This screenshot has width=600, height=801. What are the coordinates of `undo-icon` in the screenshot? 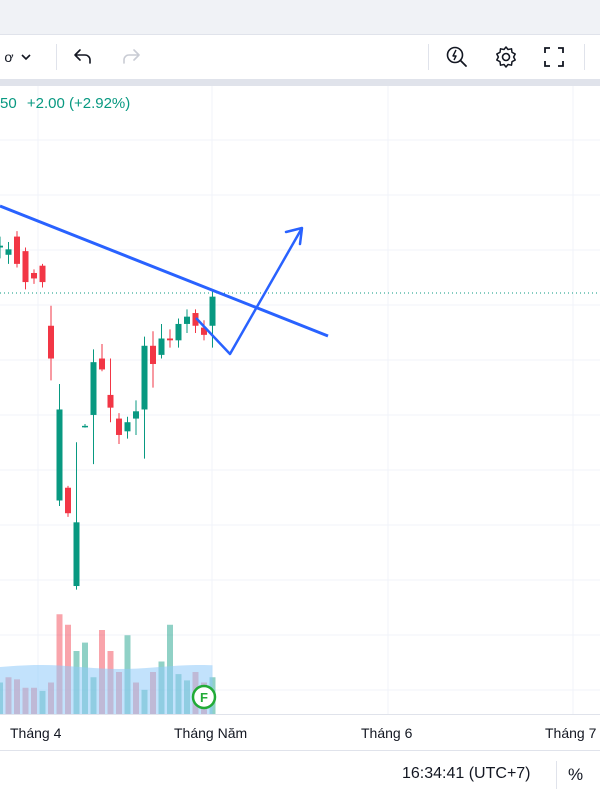 It's located at (82, 56).